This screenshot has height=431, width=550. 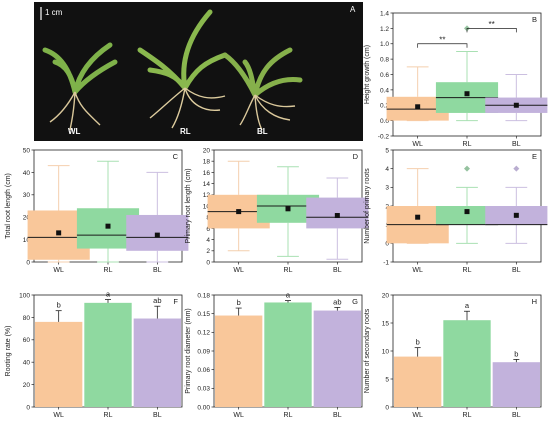 I want to click on y-tick-label: 12, so click(x=207, y=195).